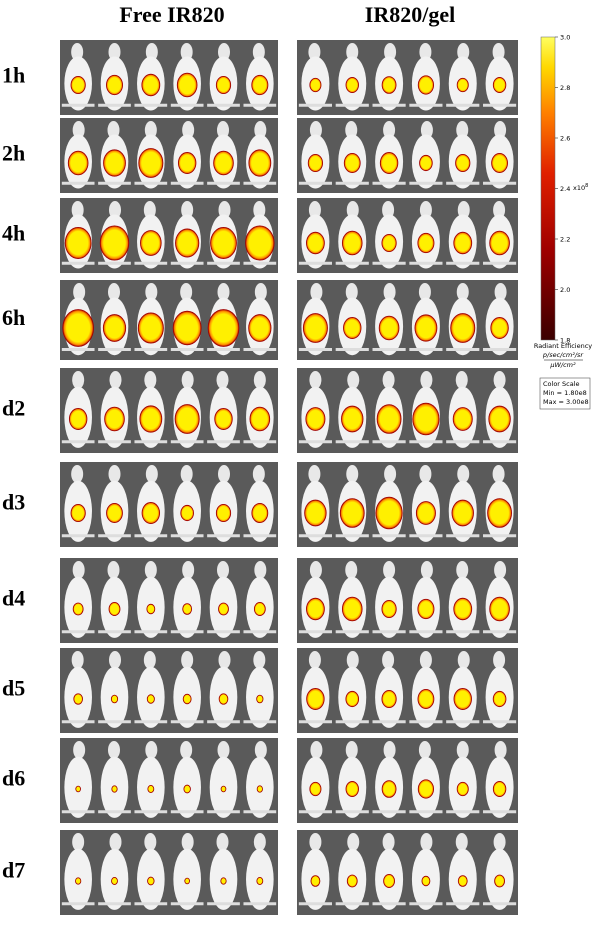  What do you see at coordinates (565, 139) in the screenshot?
I see `colorbar-tick-label: 2.6` at bounding box center [565, 139].